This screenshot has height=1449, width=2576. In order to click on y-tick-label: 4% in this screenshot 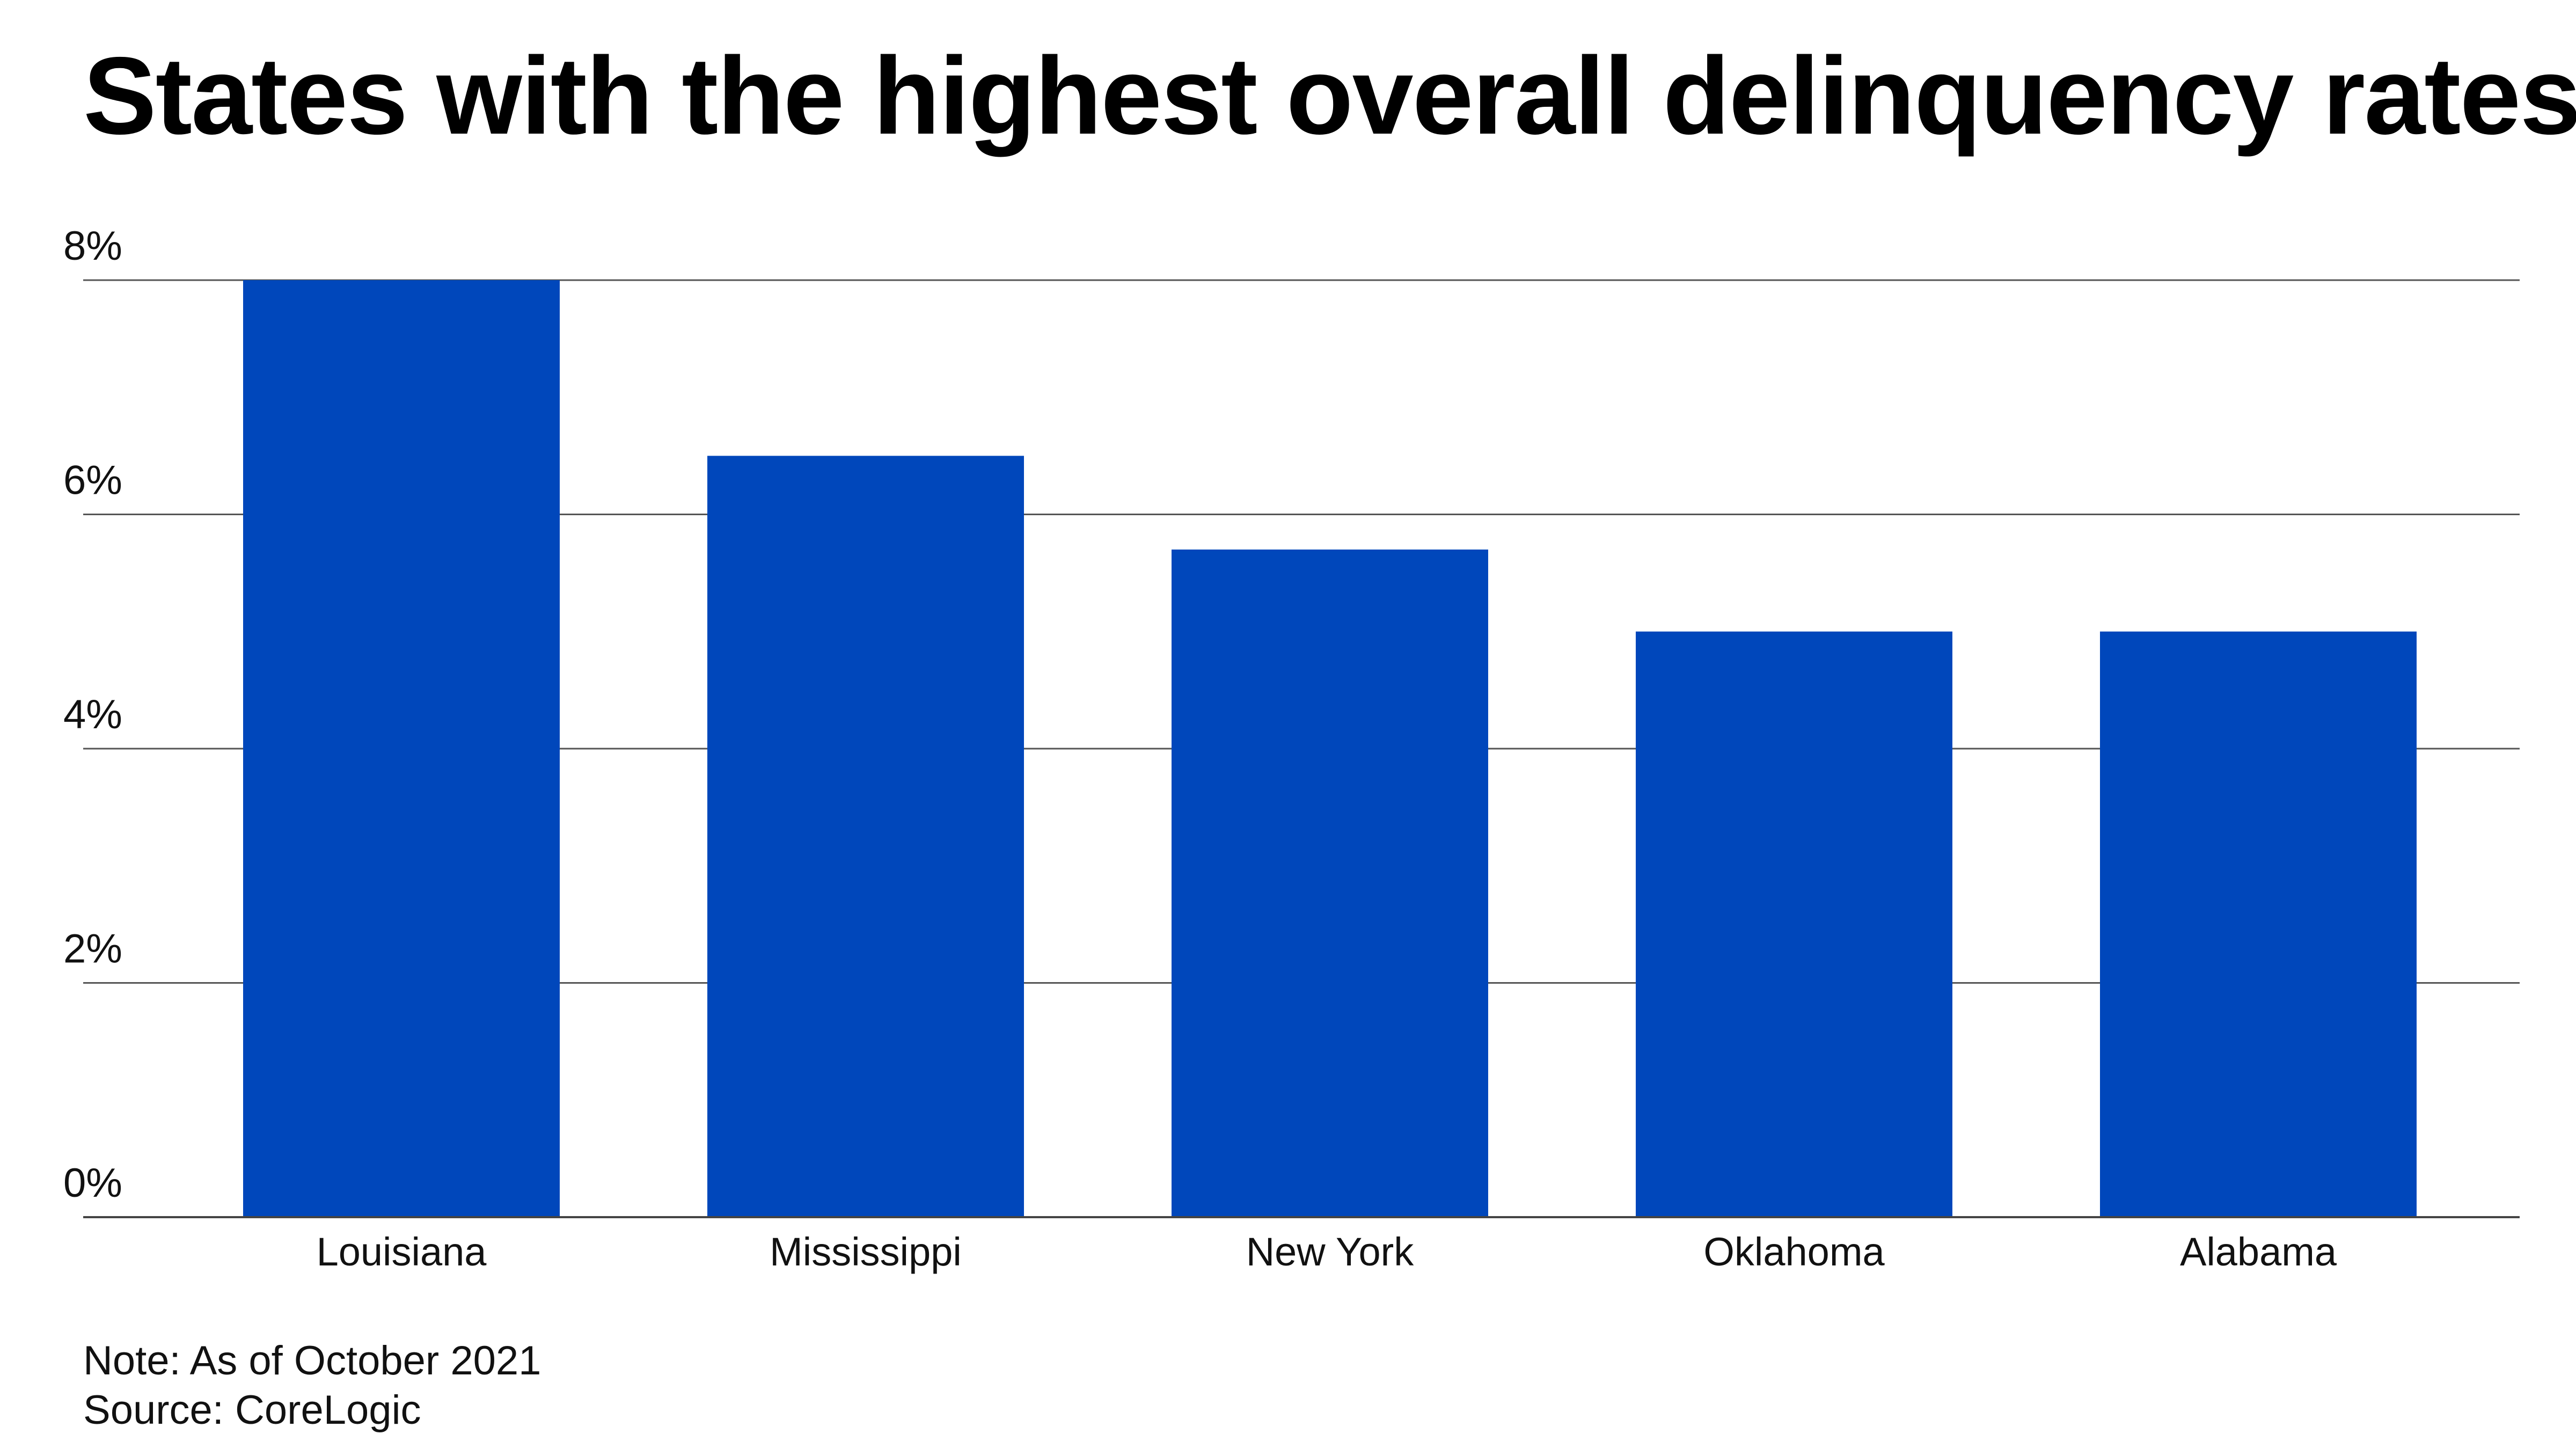, I will do `click(92, 714)`.